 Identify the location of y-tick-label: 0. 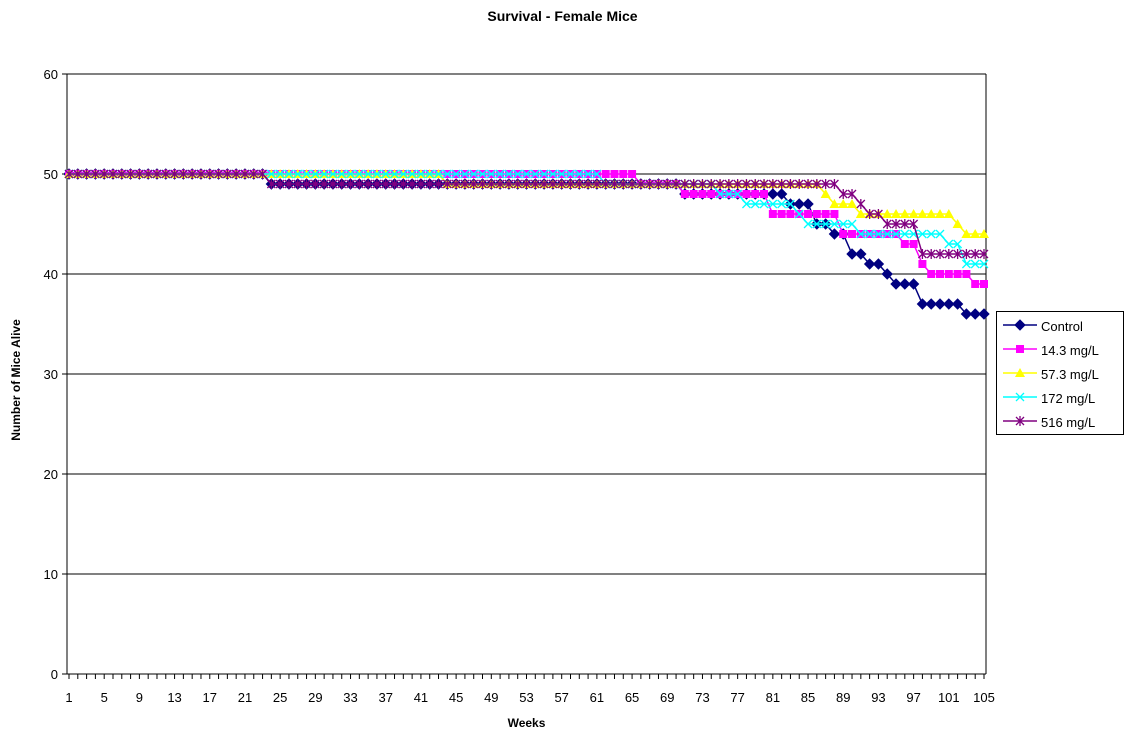
(54, 674).